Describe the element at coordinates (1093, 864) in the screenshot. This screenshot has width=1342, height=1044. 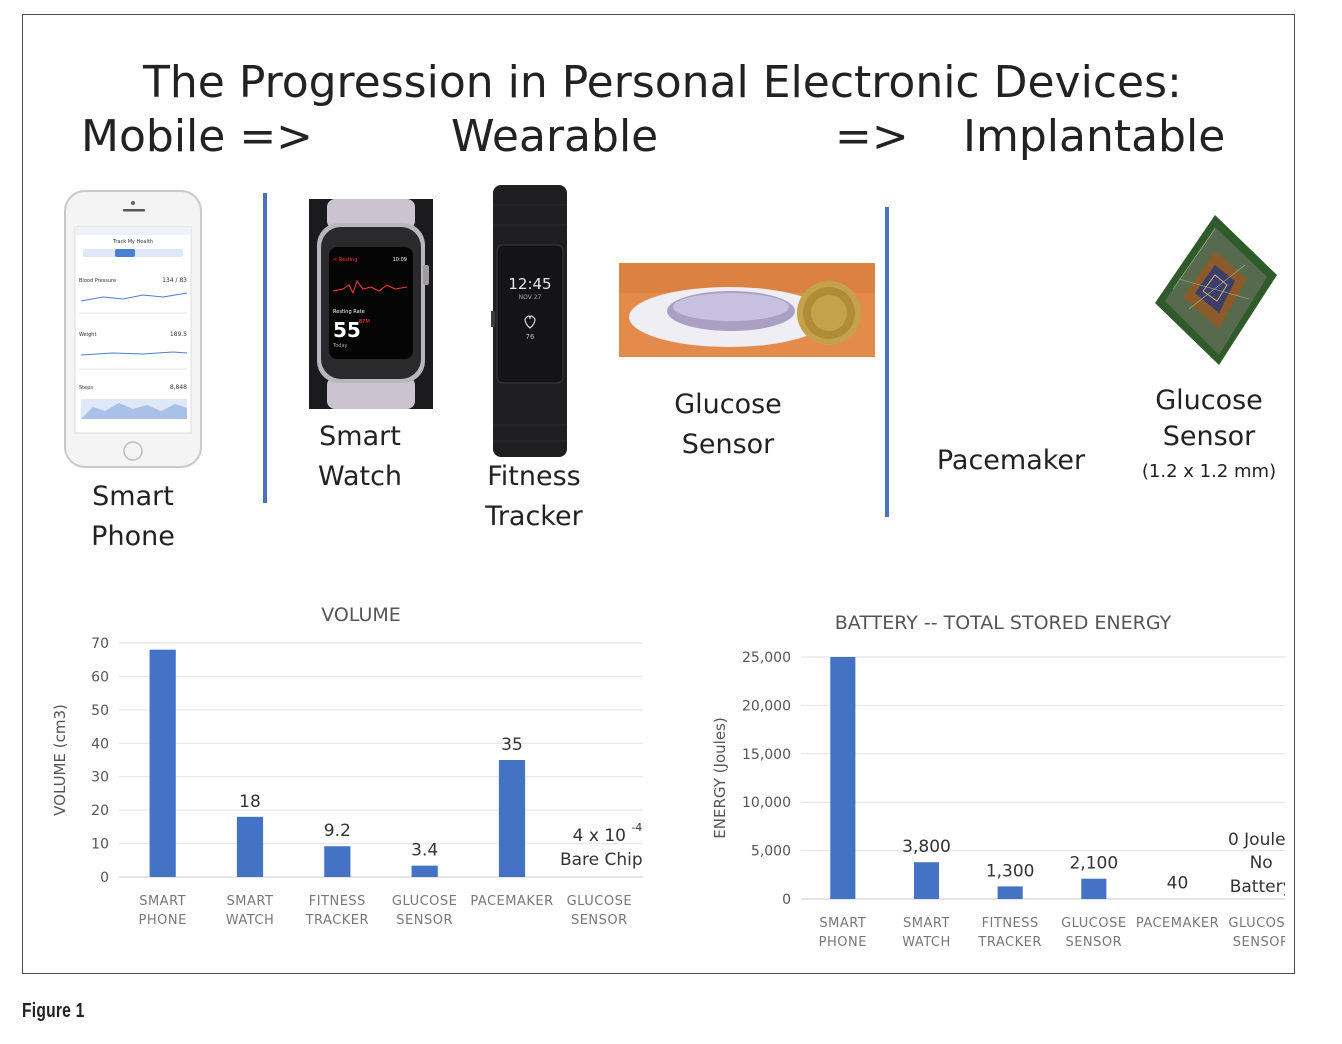
I see `data-label: 2,100` at that location.